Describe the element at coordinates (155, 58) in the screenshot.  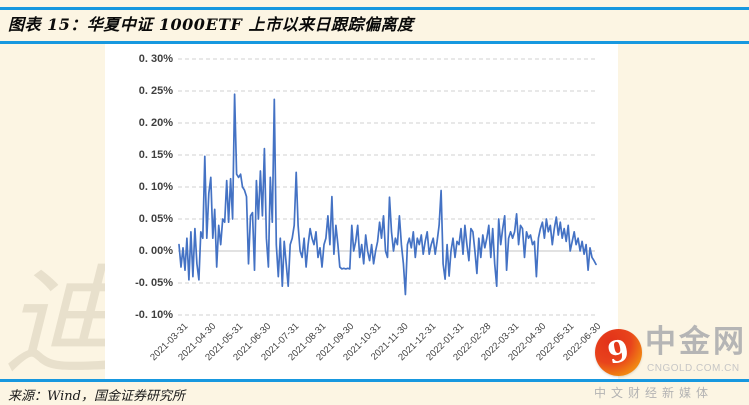
I see `y-axis-label: 0. 30%` at that location.